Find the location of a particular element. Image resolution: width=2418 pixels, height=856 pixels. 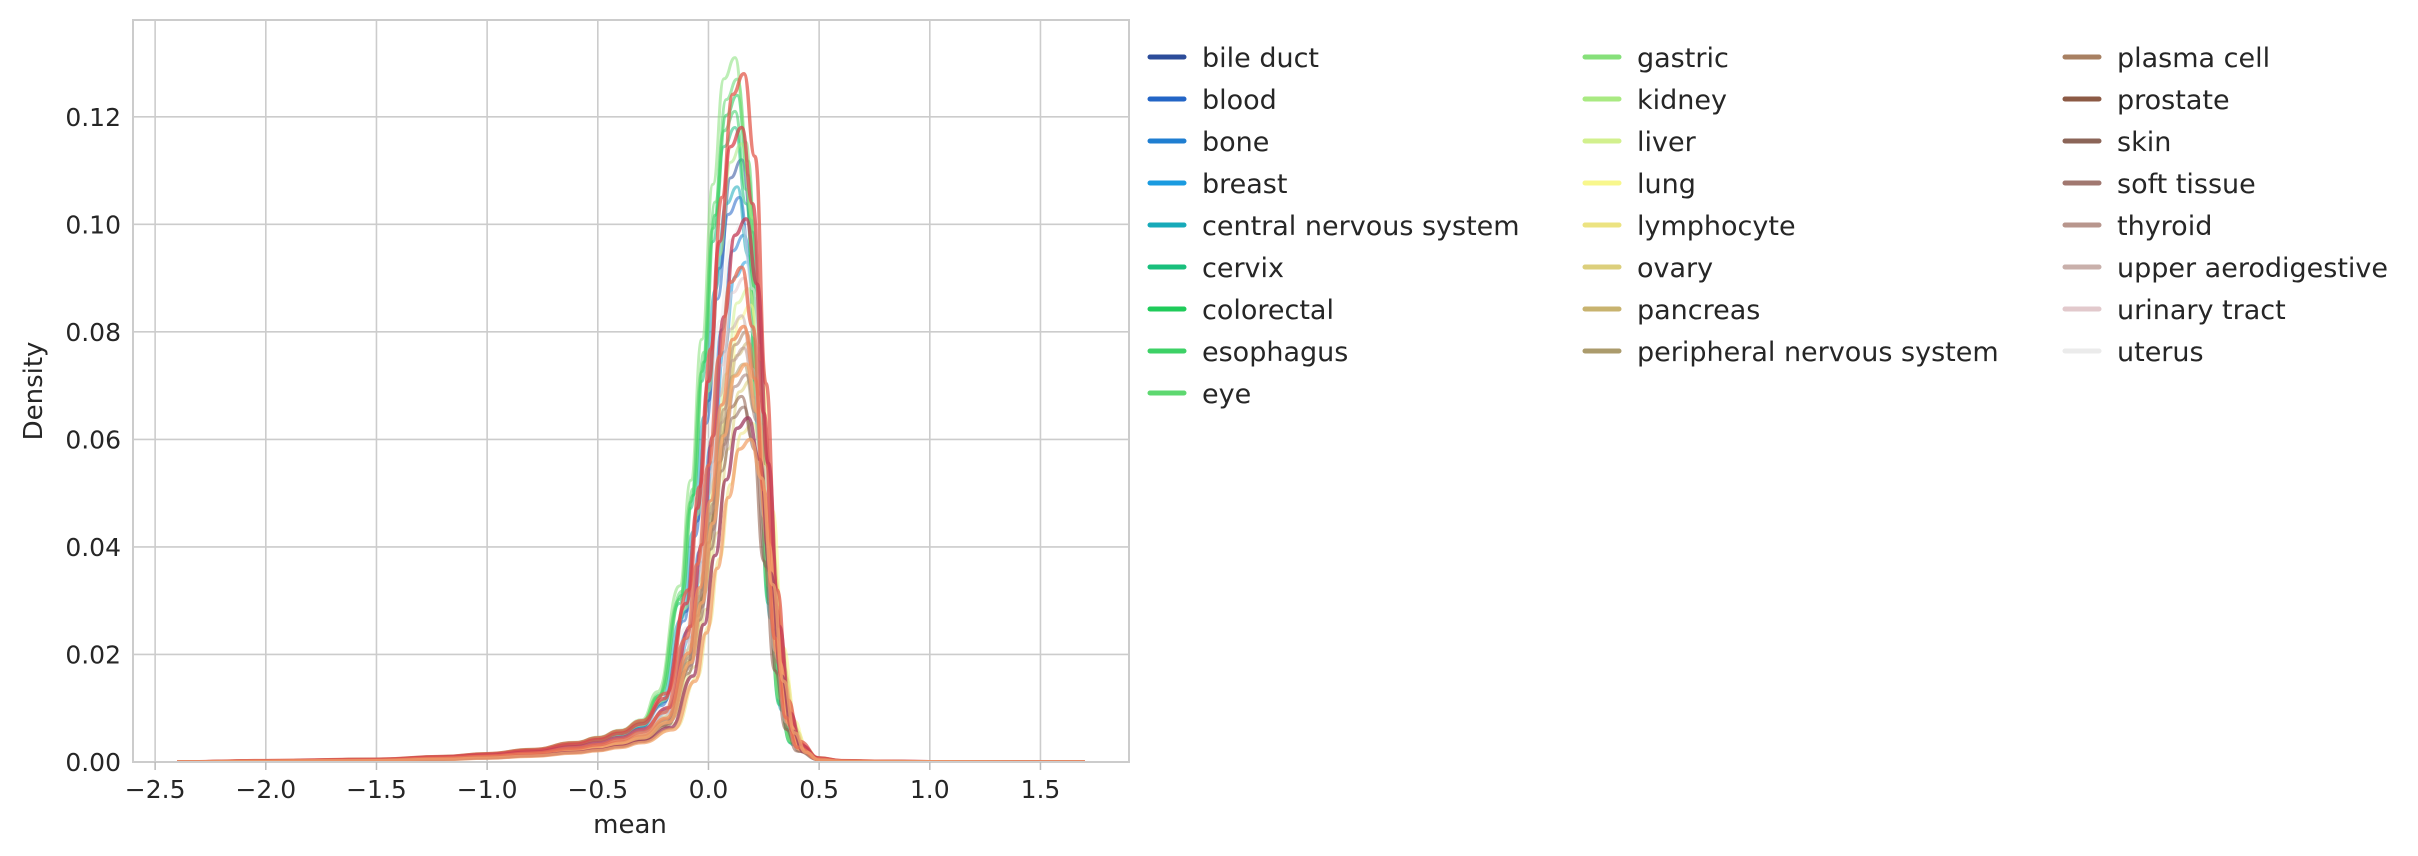

y-tick-label: 0.00 is located at coordinates (93, 762).